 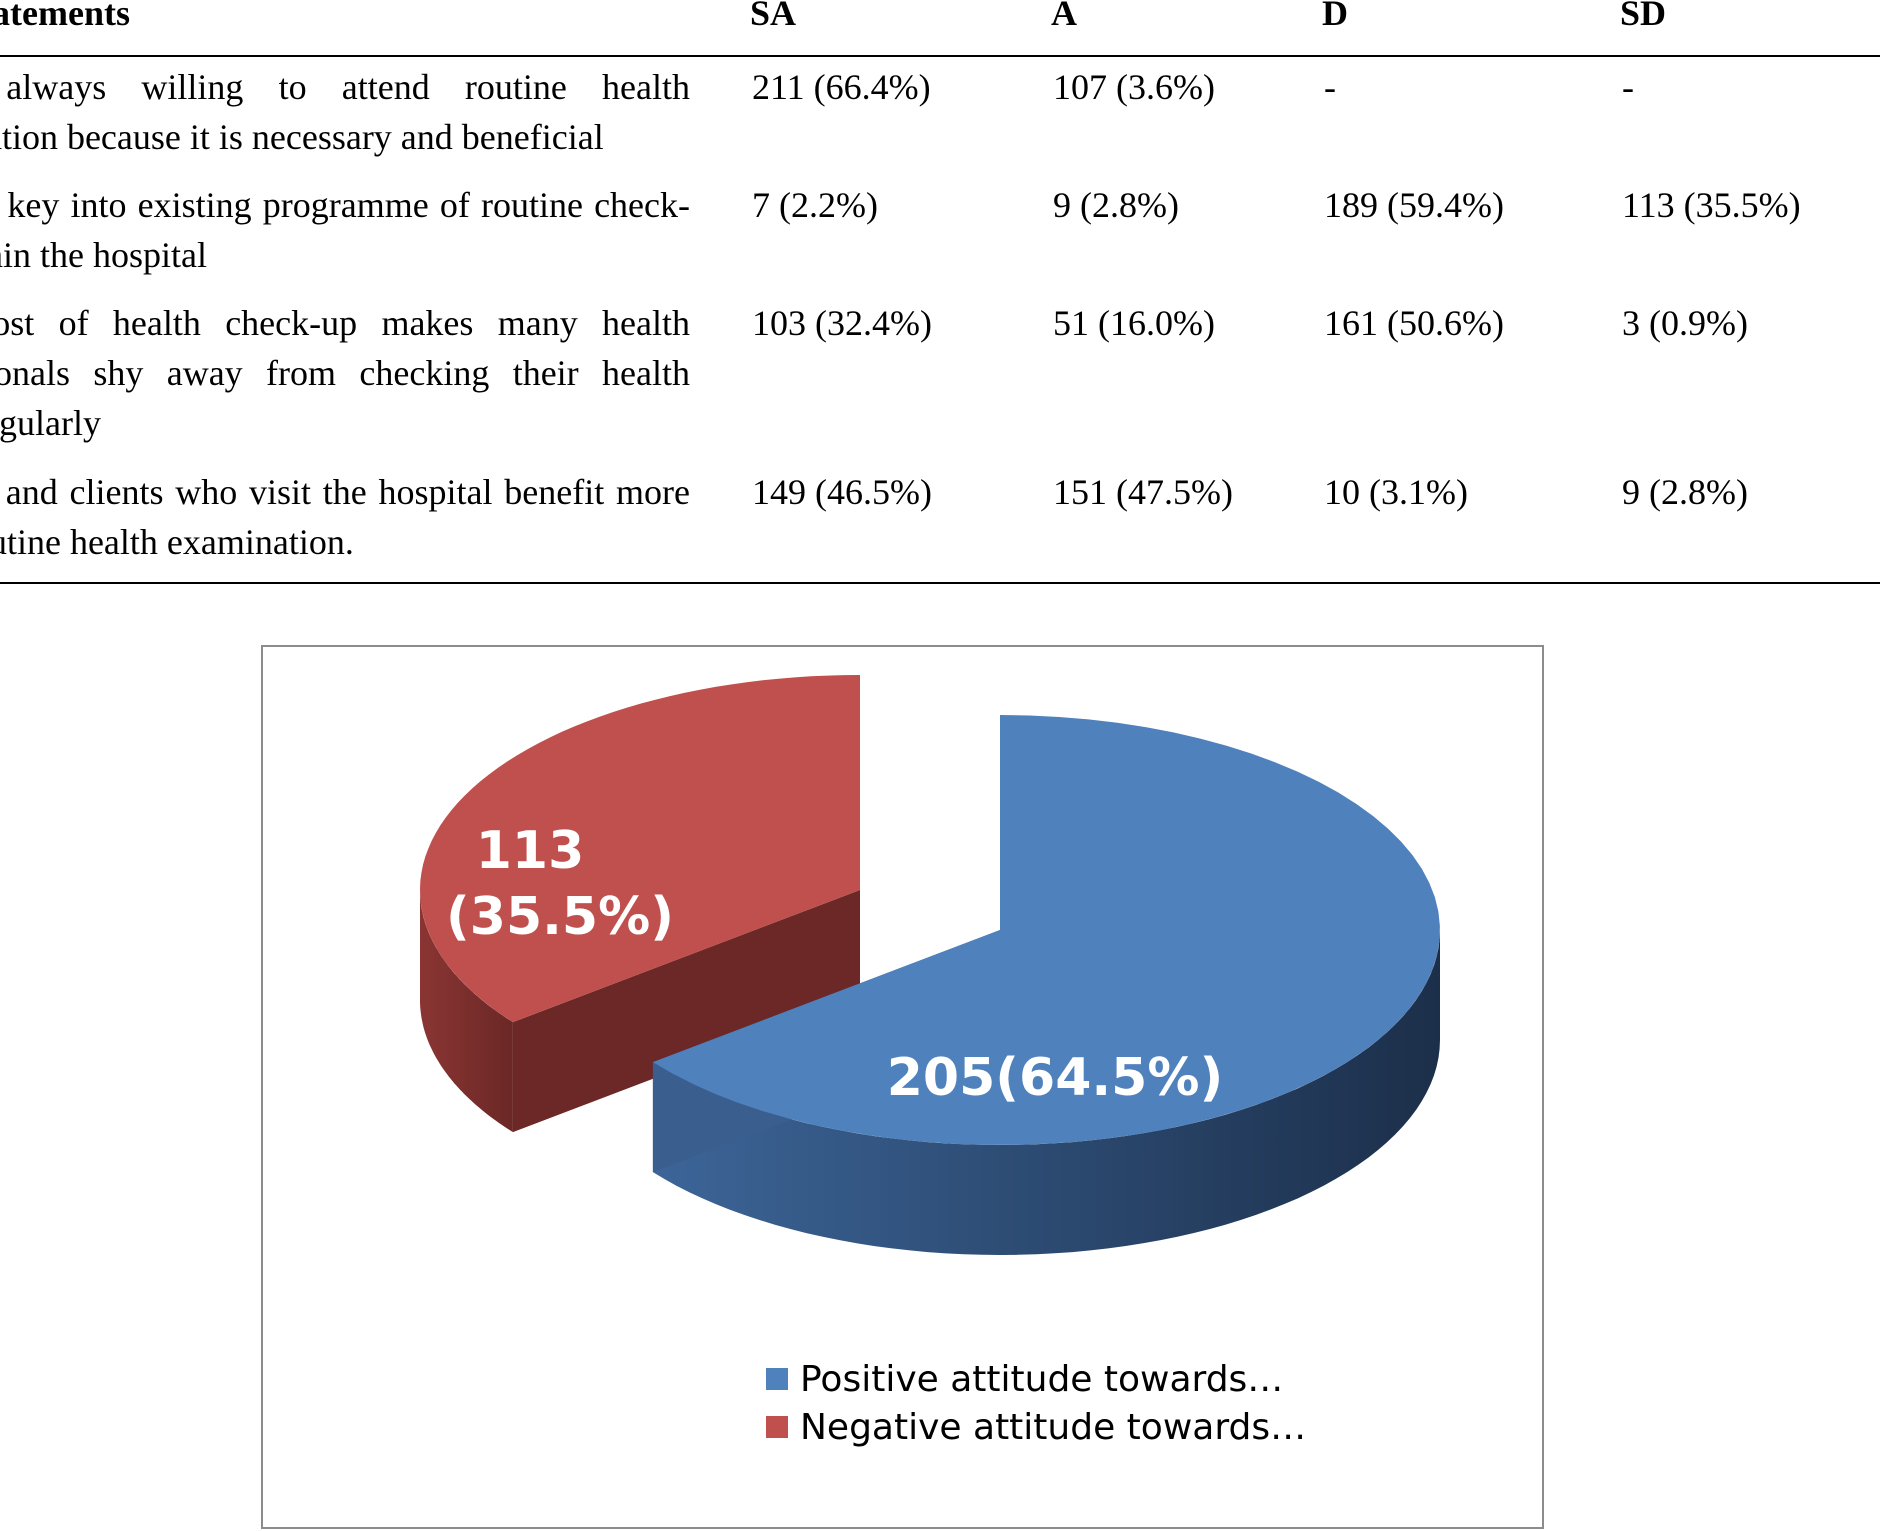 I want to click on data-label-negative-line: 113, so click(x=530, y=851).